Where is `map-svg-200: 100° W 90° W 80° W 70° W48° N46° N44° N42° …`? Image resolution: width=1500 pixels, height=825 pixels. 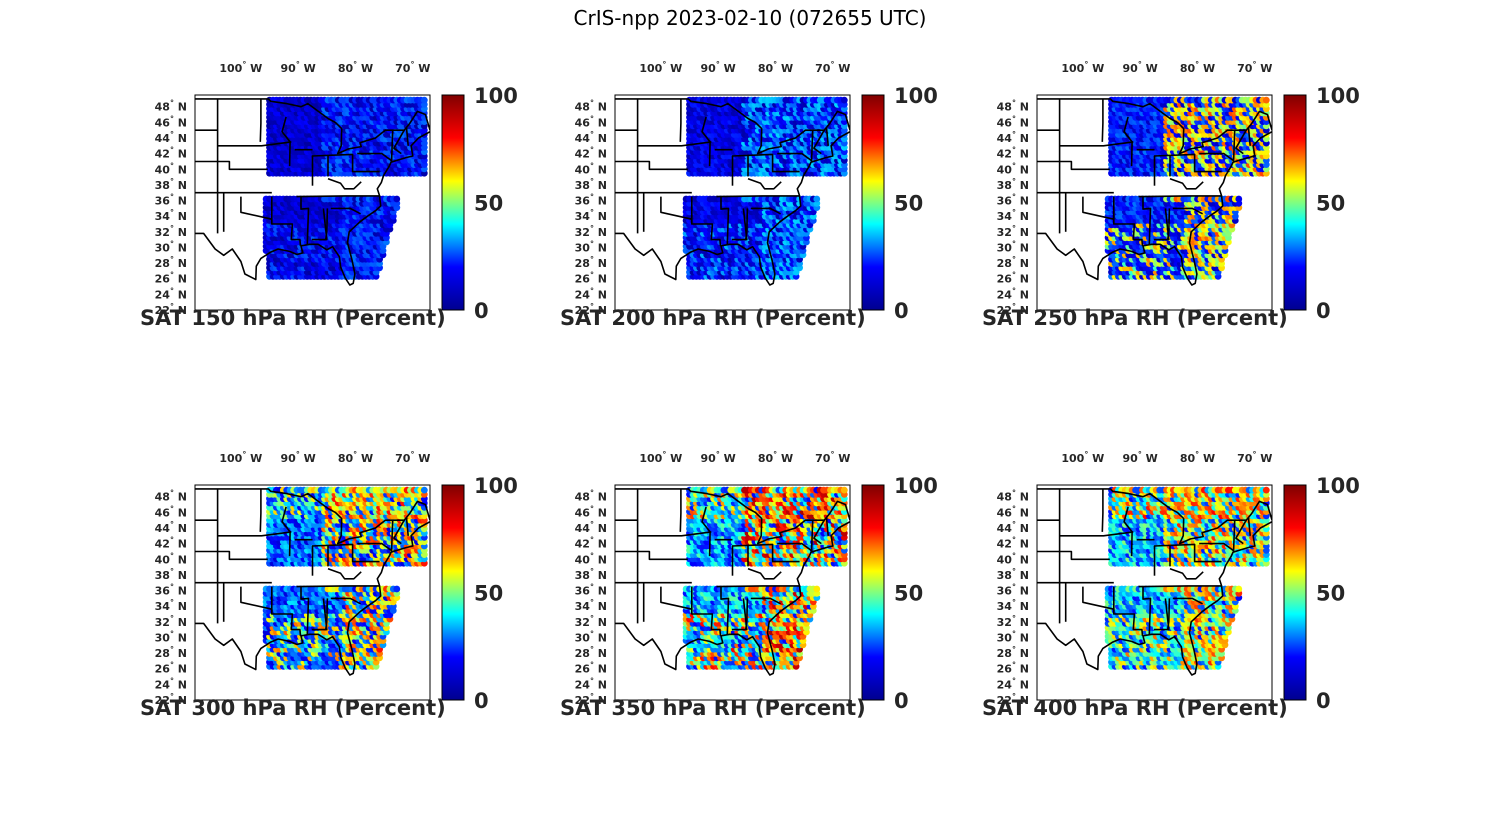 map-svg-200: 100° W 90° W 80° W 70° W48° N46° N44° N42° … is located at coordinates (756, 191).